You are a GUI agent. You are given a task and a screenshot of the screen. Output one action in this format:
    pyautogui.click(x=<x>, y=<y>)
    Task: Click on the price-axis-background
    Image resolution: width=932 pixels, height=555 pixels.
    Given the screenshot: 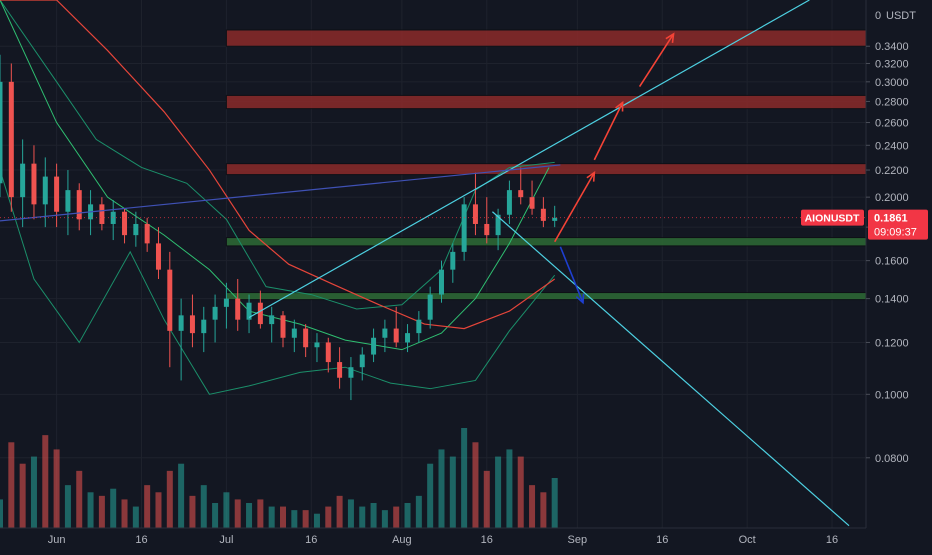 What is the action you would take?
    pyautogui.click(x=899, y=275)
    